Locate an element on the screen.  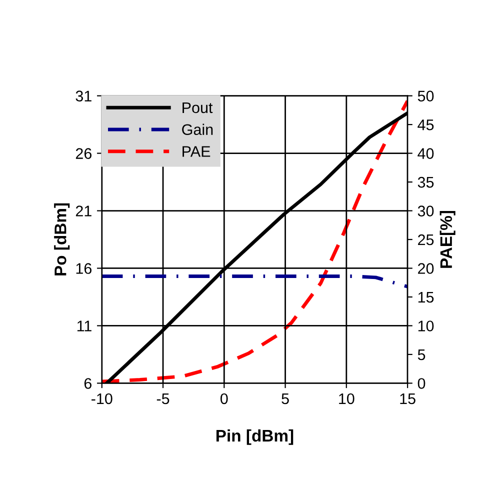
y2-tick-label: 30 is located at coordinates (426, 211).